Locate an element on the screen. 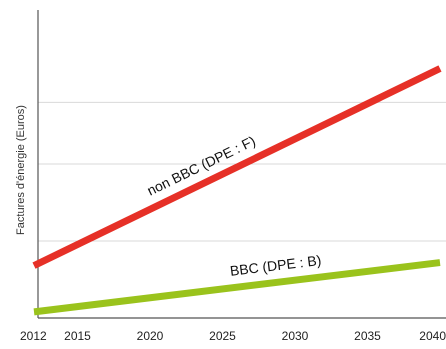 Image resolution: width=446 pixels, height=349 pixels. x-tick-label: 2012 is located at coordinates (33, 336).